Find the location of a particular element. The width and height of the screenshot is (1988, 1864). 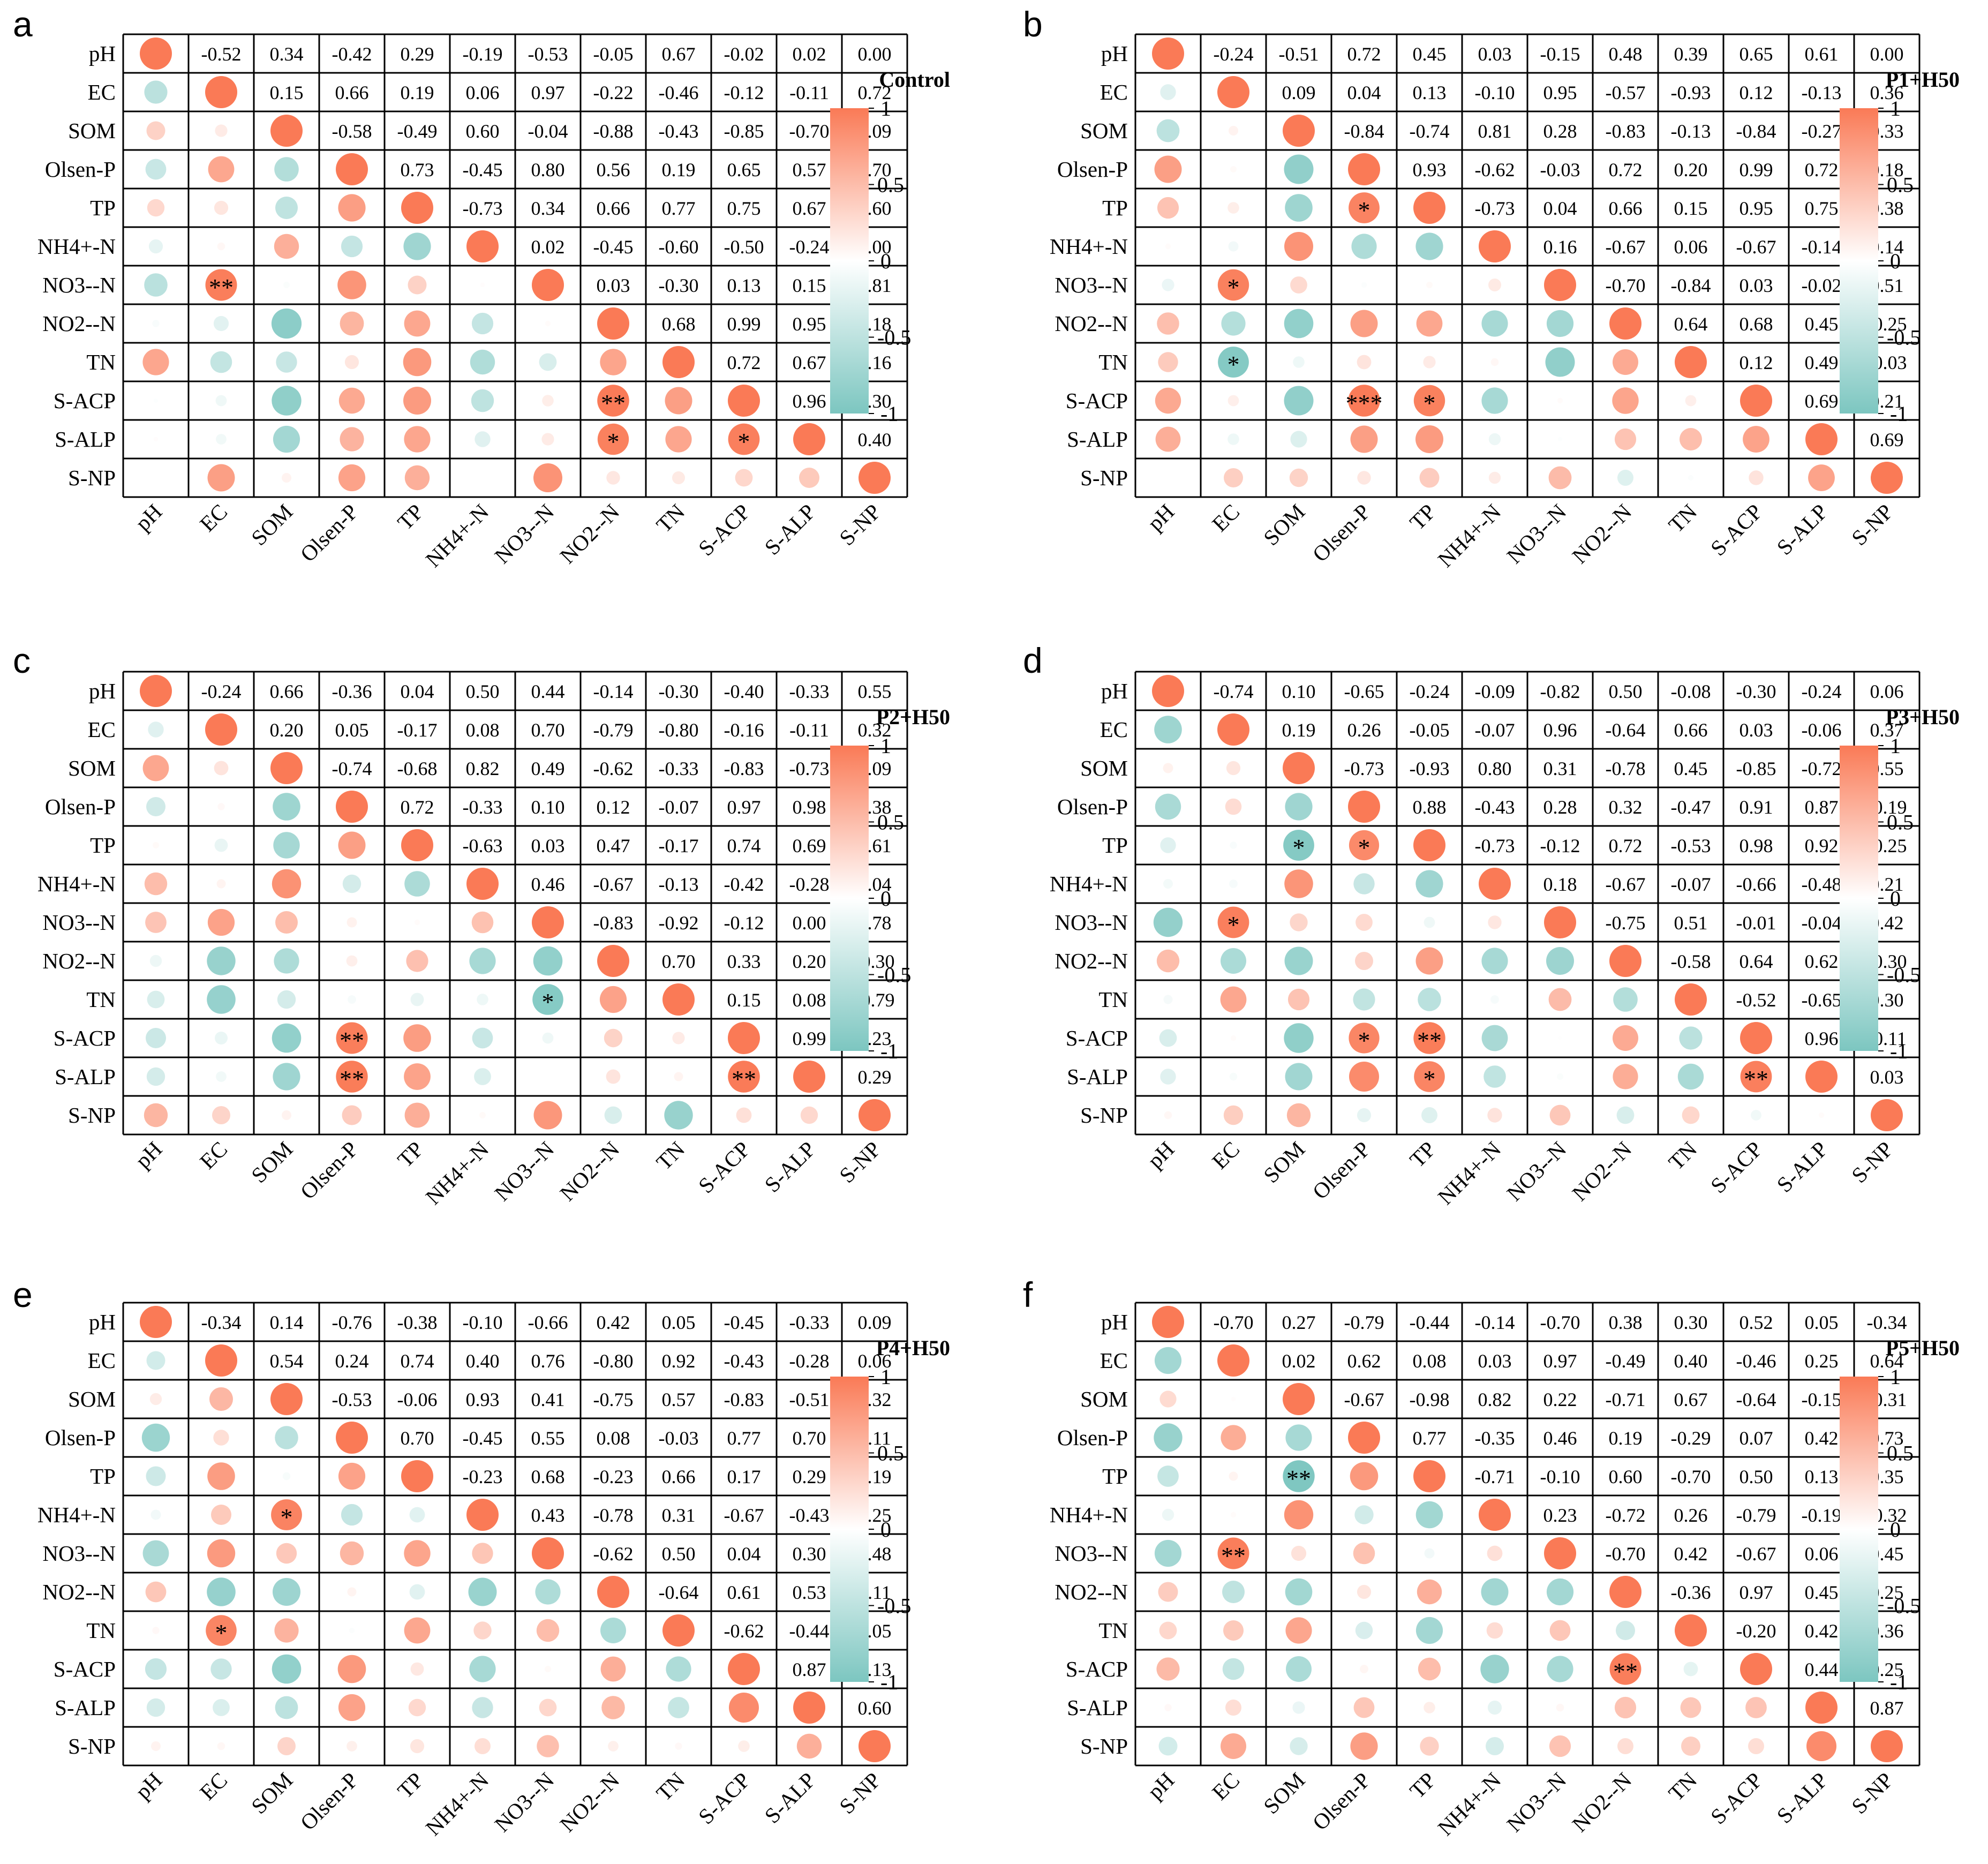

column-label: pH is located at coordinates (148, 1155).